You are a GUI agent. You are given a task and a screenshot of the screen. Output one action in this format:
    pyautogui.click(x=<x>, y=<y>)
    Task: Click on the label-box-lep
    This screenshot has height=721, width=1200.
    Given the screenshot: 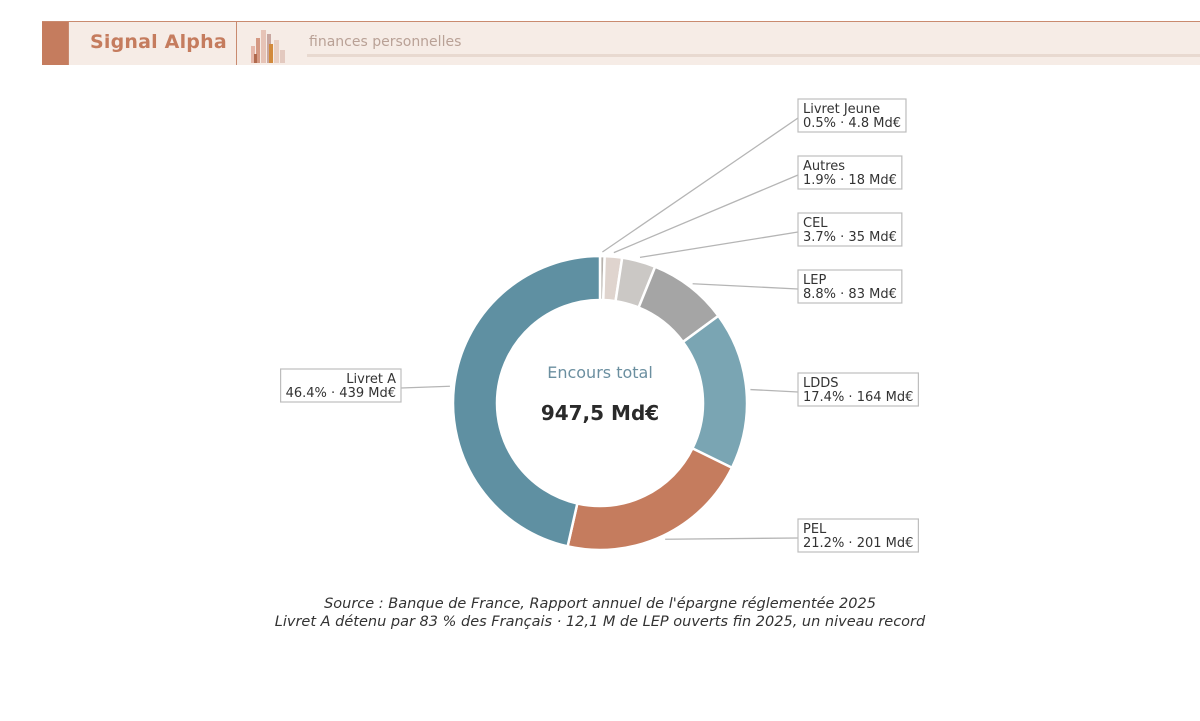 What is the action you would take?
    pyautogui.click(x=850, y=286)
    